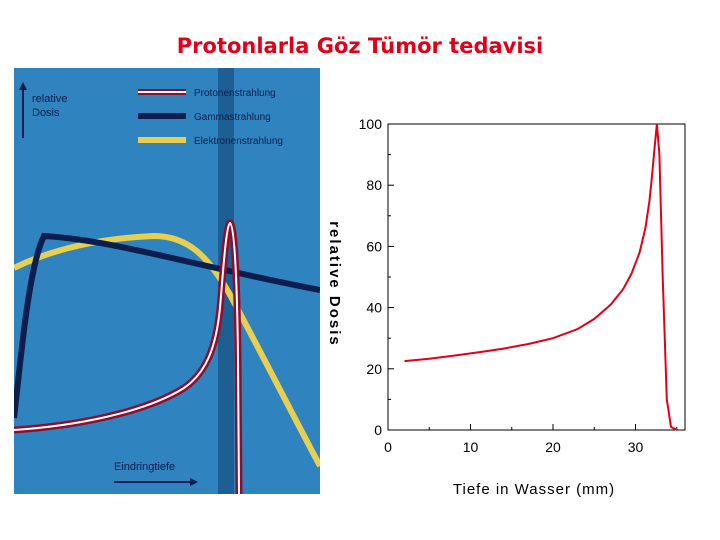 This screenshot has width=720, height=540. I want to click on x-axis-title: Tiefe in Wasser (mm), so click(534, 489).